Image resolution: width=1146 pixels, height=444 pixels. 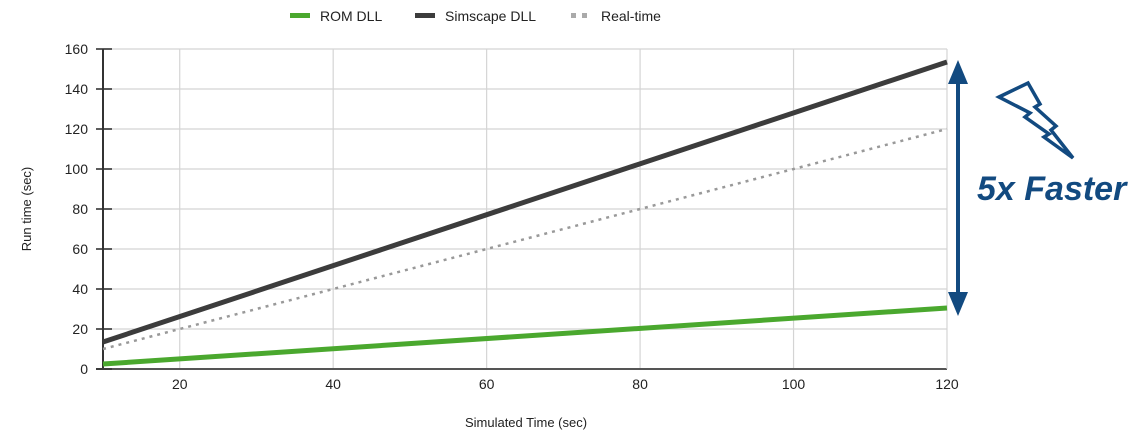 What do you see at coordinates (84, 369) in the screenshot?
I see `y-tick-label: 0` at bounding box center [84, 369].